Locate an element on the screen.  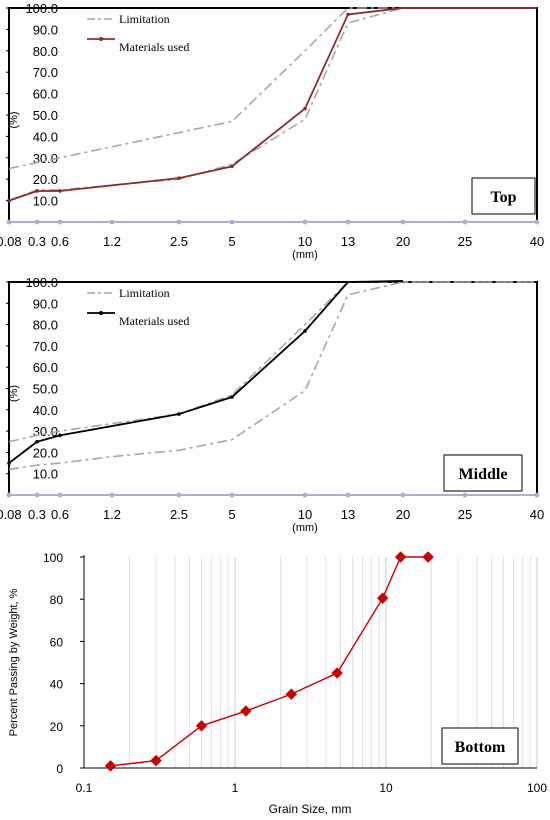
x-tick-label: 1 is located at coordinates (235, 788).